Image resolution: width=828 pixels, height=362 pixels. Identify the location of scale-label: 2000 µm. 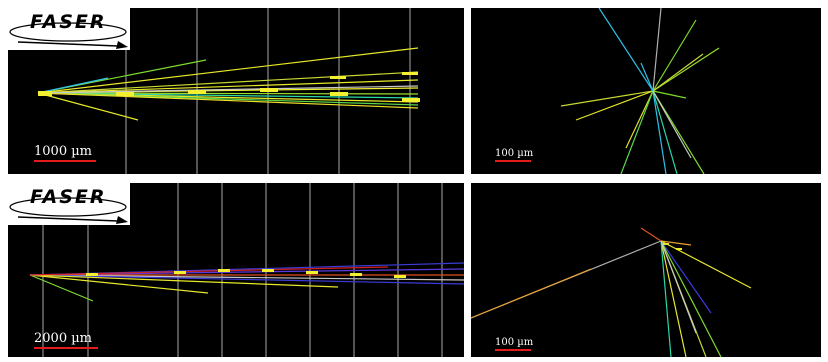
(63, 338).